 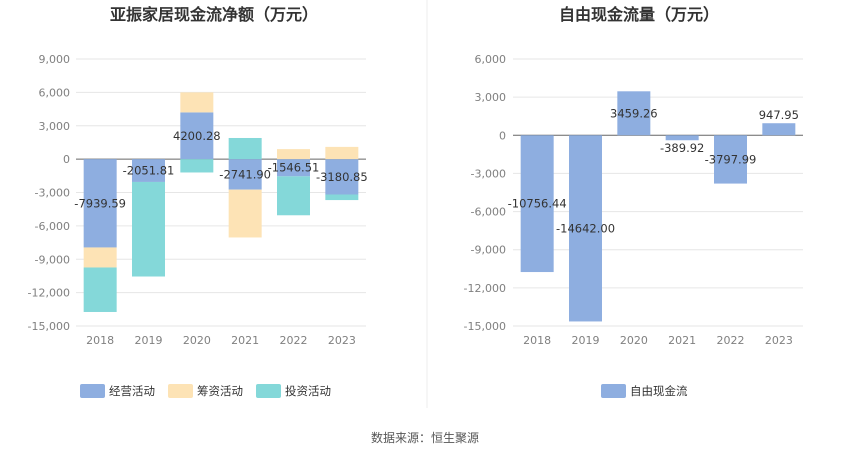 I want to click on chart-title: 自由现金流量（万元）, so click(x=639, y=14).